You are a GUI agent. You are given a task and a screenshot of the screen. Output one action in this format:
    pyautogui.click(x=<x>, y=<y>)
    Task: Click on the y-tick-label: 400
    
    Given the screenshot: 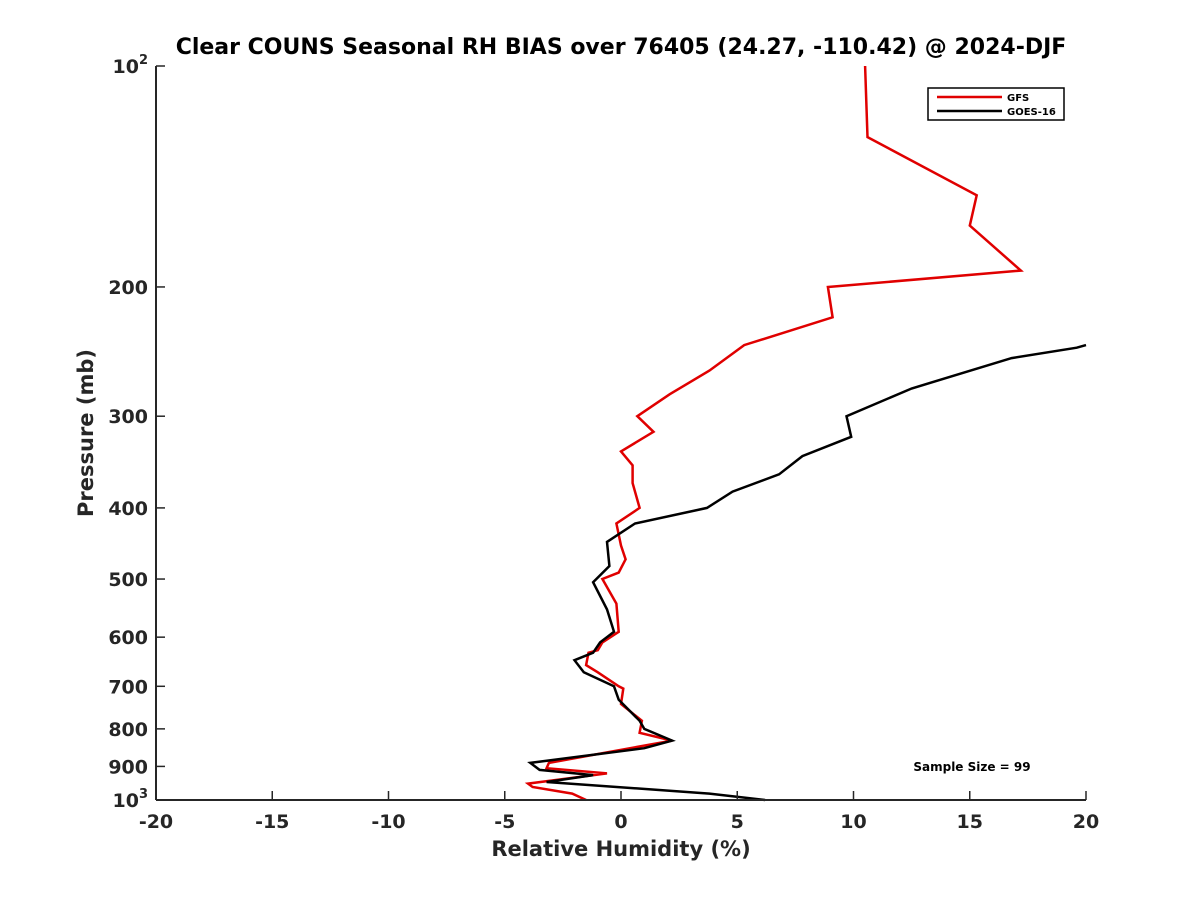 What is the action you would take?
    pyautogui.click(x=128, y=509)
    